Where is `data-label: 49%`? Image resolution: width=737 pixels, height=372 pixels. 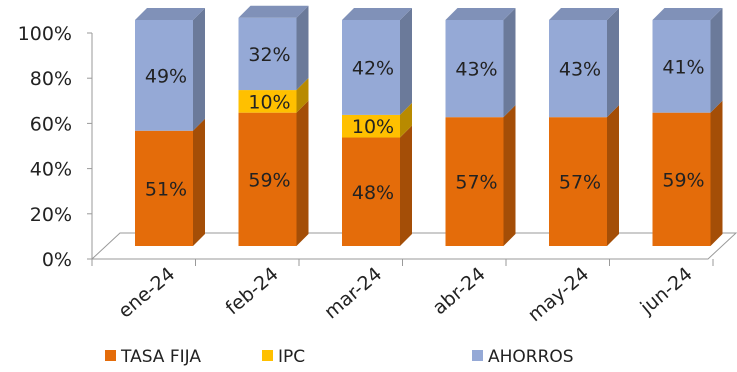 data-label: 49% is located at coordinates (166, 76).